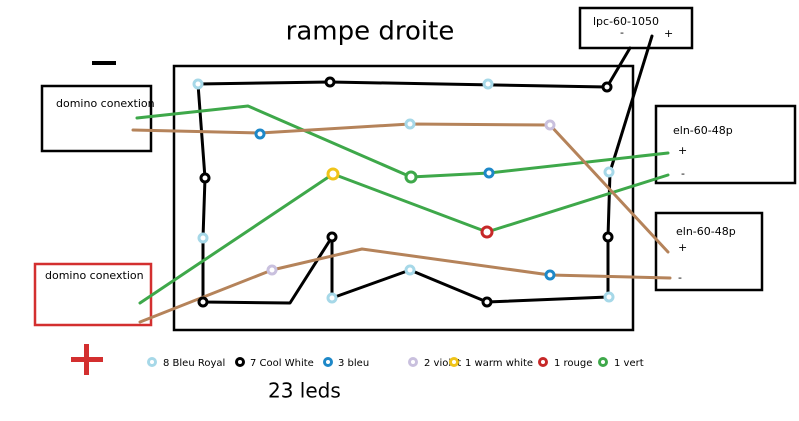  Describe the element at coordinates (353, 363) in the screenshot. I see `legend-label: 3 bleu` at that location.